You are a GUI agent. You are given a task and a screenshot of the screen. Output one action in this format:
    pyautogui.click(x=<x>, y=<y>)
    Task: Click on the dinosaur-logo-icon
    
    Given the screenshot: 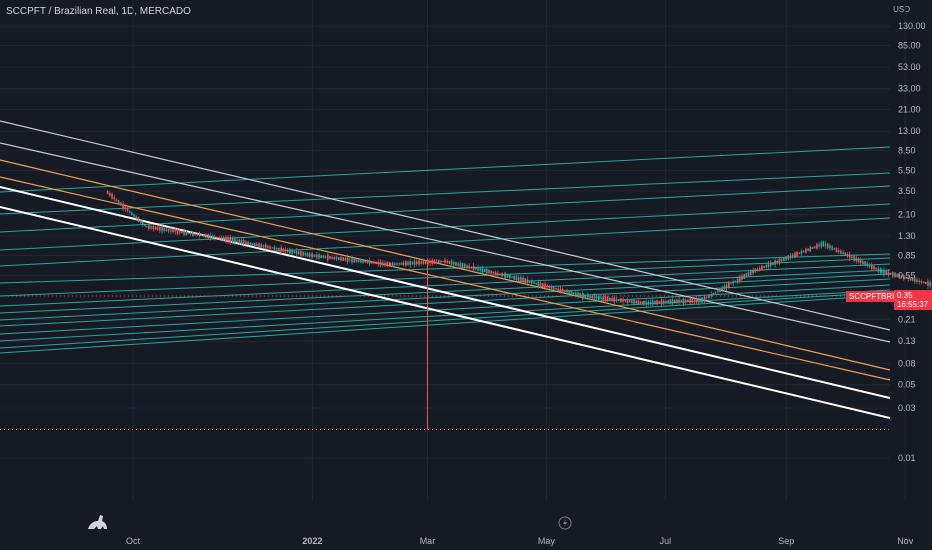 What is the action you would take?
    pyautogui.click(x=97, y=522)
    